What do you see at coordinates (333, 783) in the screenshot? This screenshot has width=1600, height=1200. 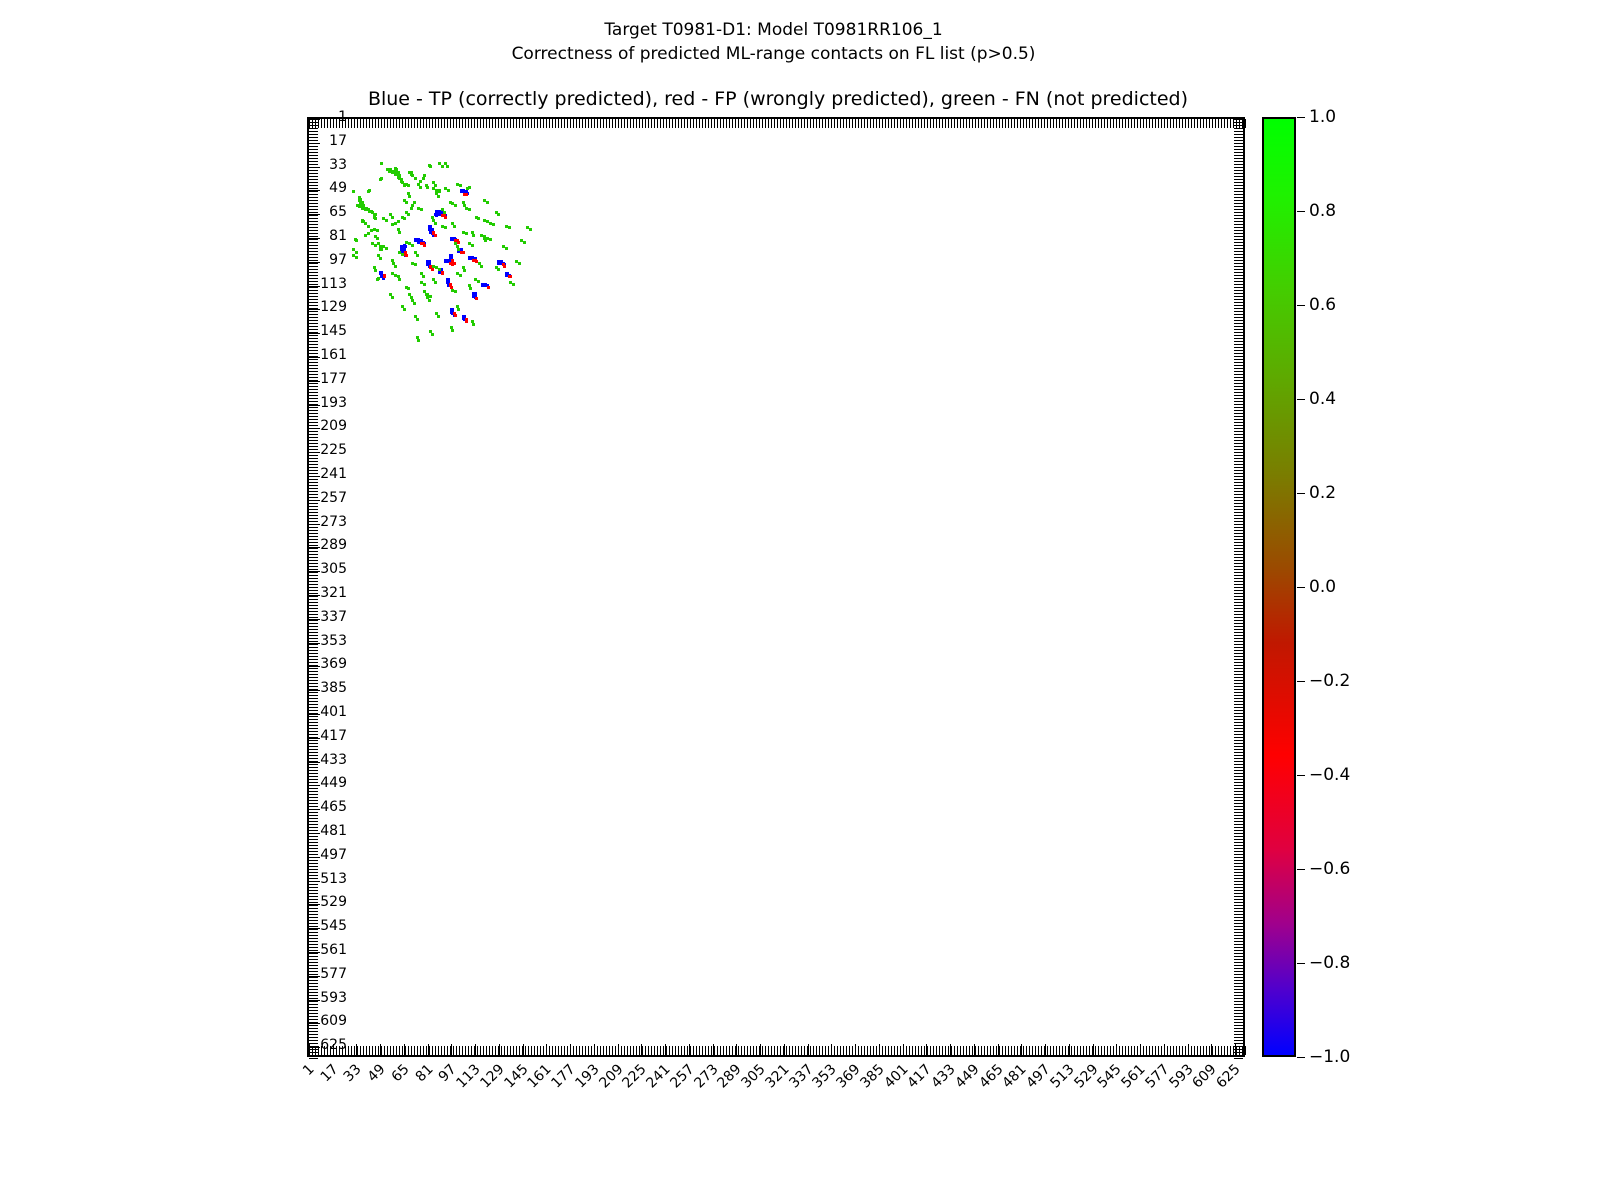 I see `y-tick-label: 449` at bounding box center [333, 783].